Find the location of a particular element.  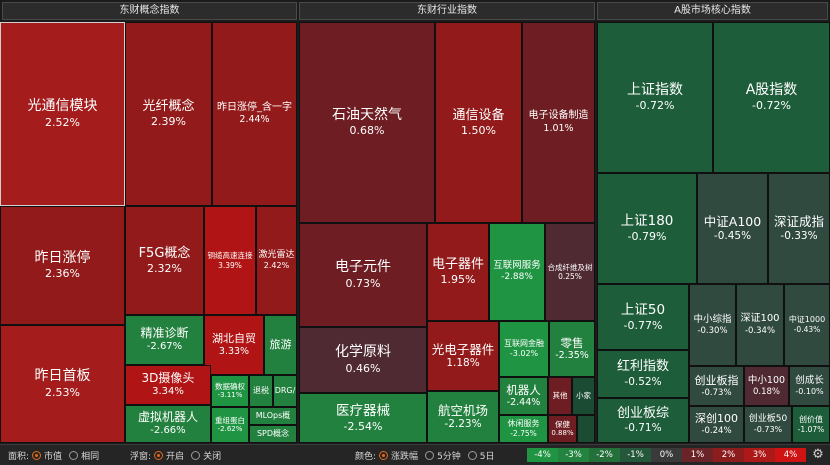

tile-name: 深证成指 is located at coordinates (798, 222).